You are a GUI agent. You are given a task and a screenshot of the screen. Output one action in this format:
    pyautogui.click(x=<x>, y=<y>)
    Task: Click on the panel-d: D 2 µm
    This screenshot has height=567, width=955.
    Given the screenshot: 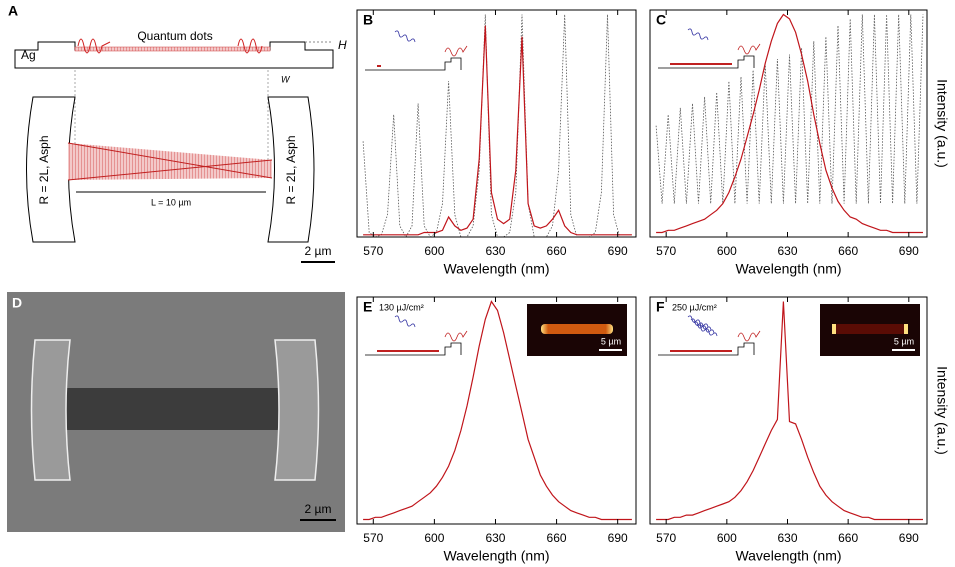 What is the action you would take?
    pyautogui.click(x=176, y=412)
    